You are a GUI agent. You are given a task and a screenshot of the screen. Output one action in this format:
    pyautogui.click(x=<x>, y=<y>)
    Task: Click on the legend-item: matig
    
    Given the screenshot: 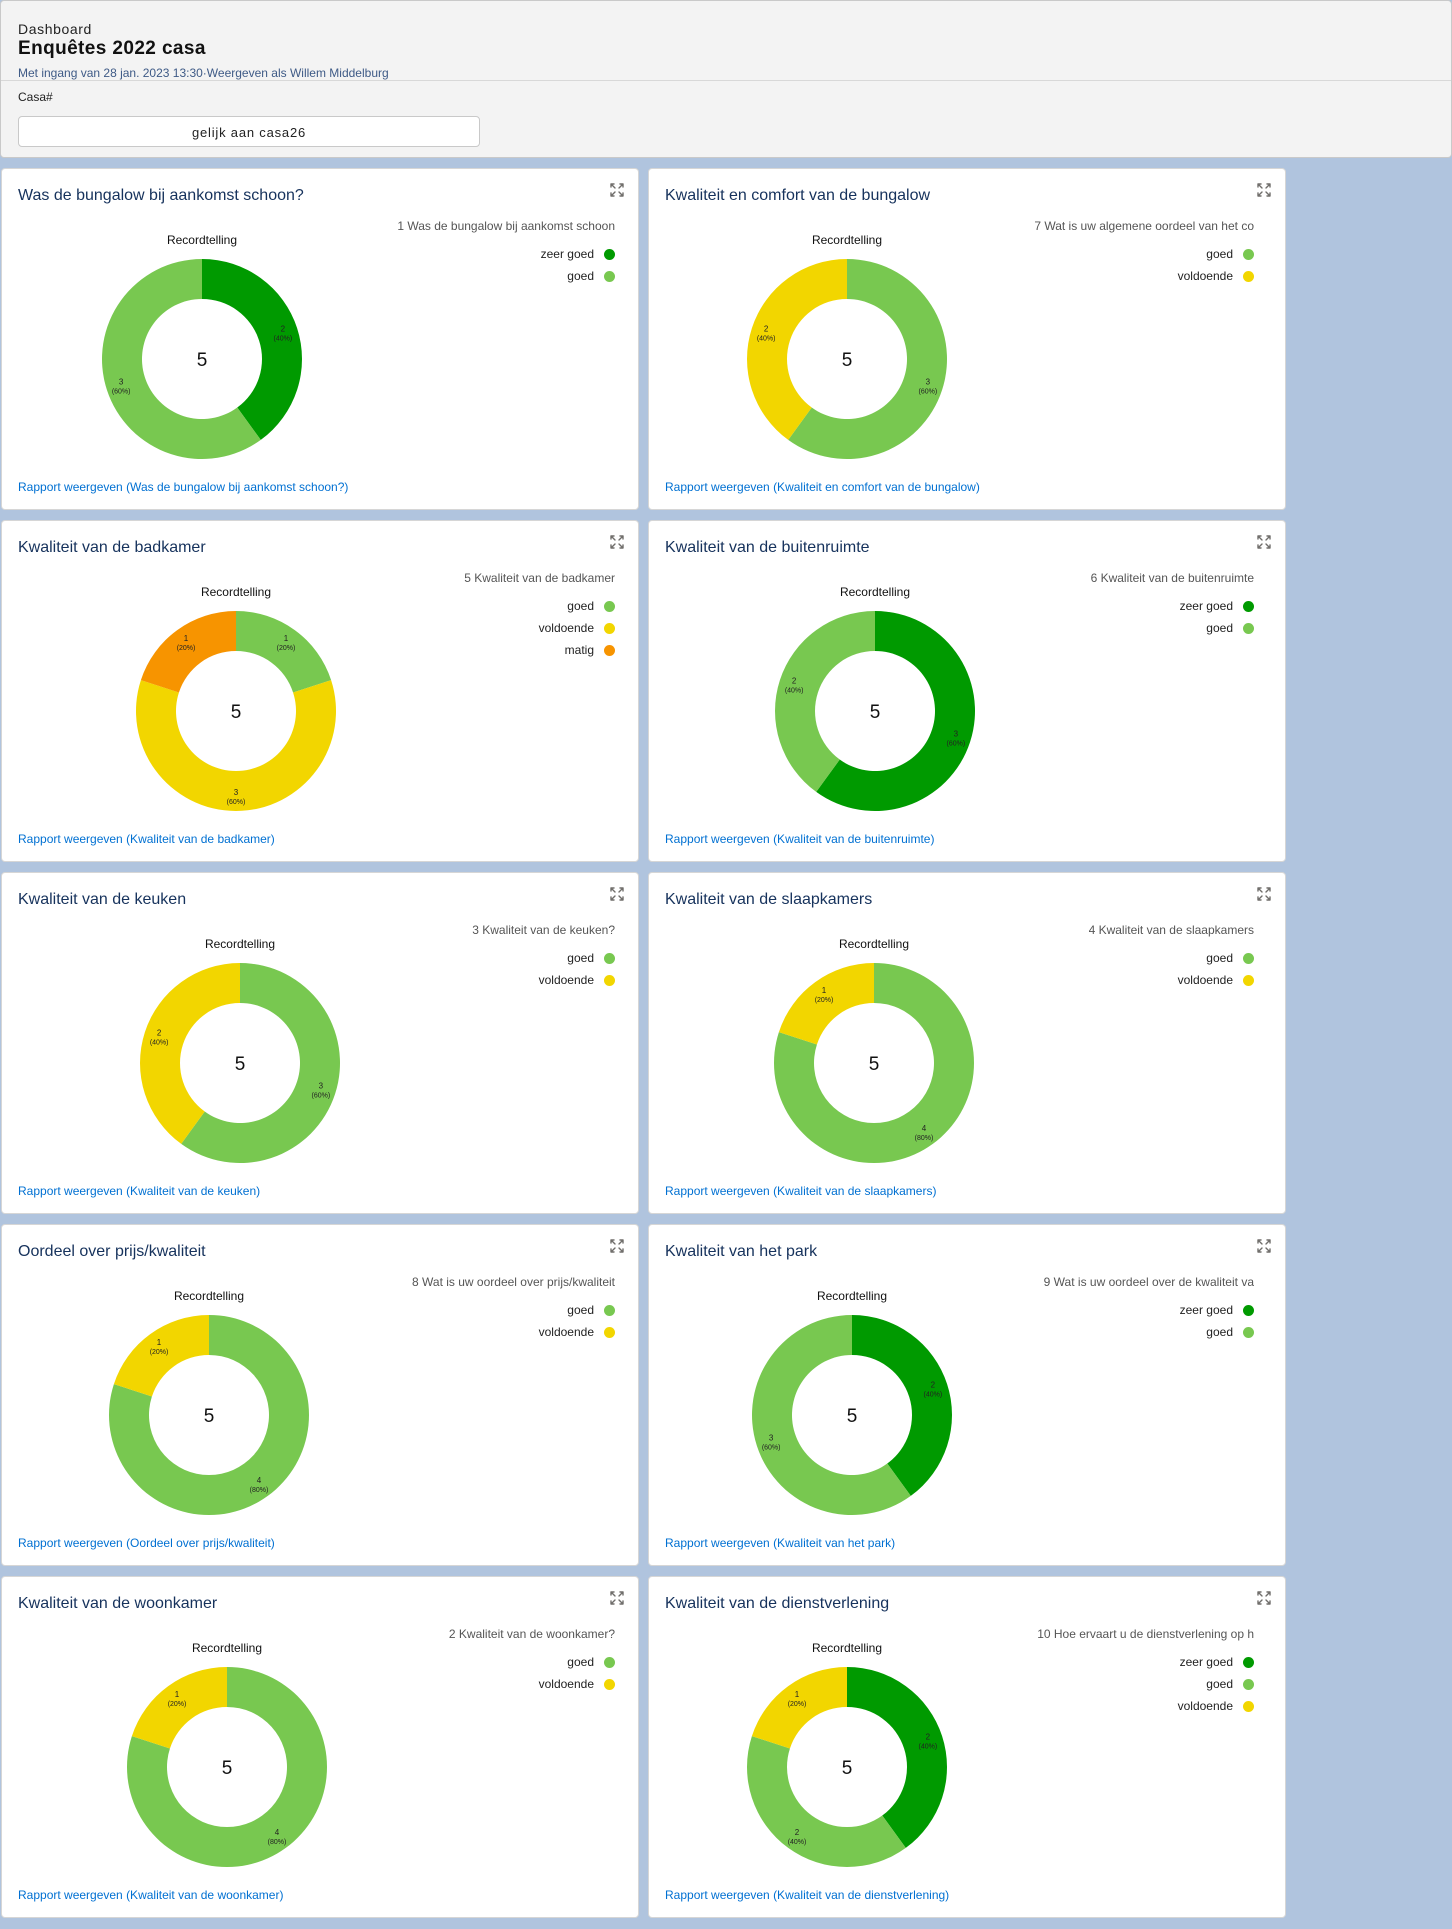 What is the action you would take?
    pyautogui.click(x=577, y=650)
    